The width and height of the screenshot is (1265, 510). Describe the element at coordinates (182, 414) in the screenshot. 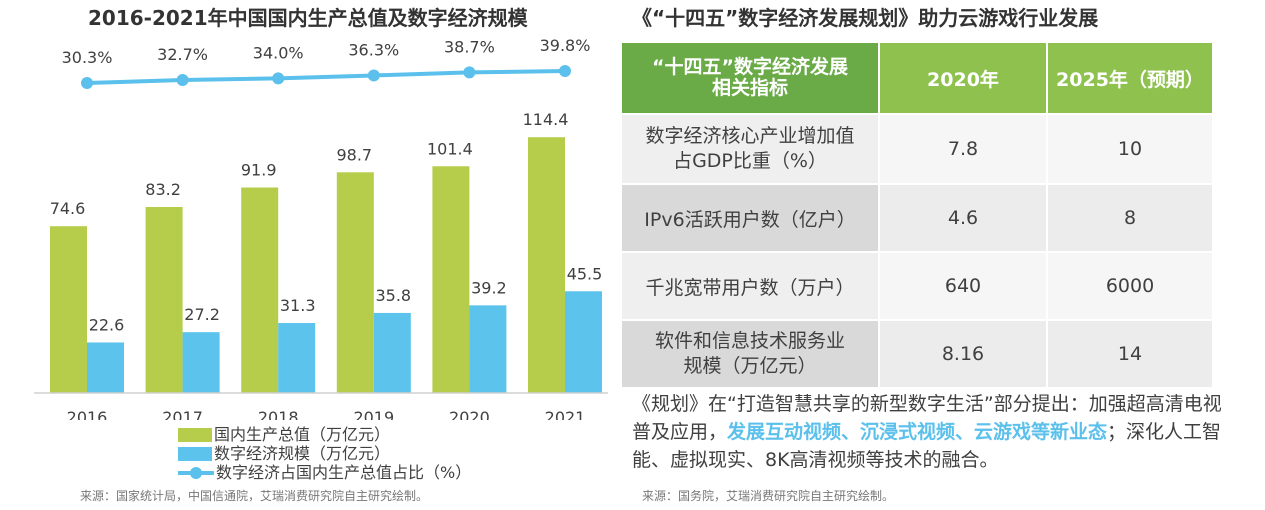

I see `x-tick-label: 2017` at that location.